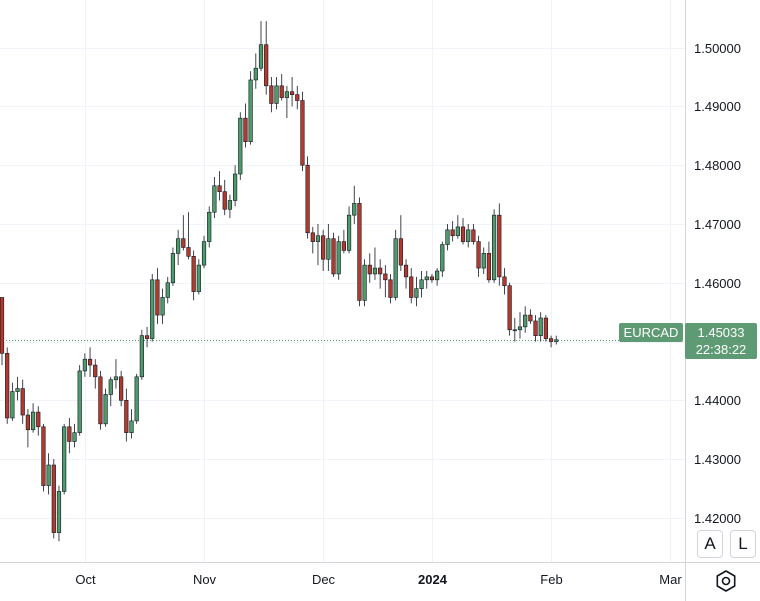  Describe the element at coordinates (721, 332) in the screenshot. I see `last-price-value: 1.45033` at that location.